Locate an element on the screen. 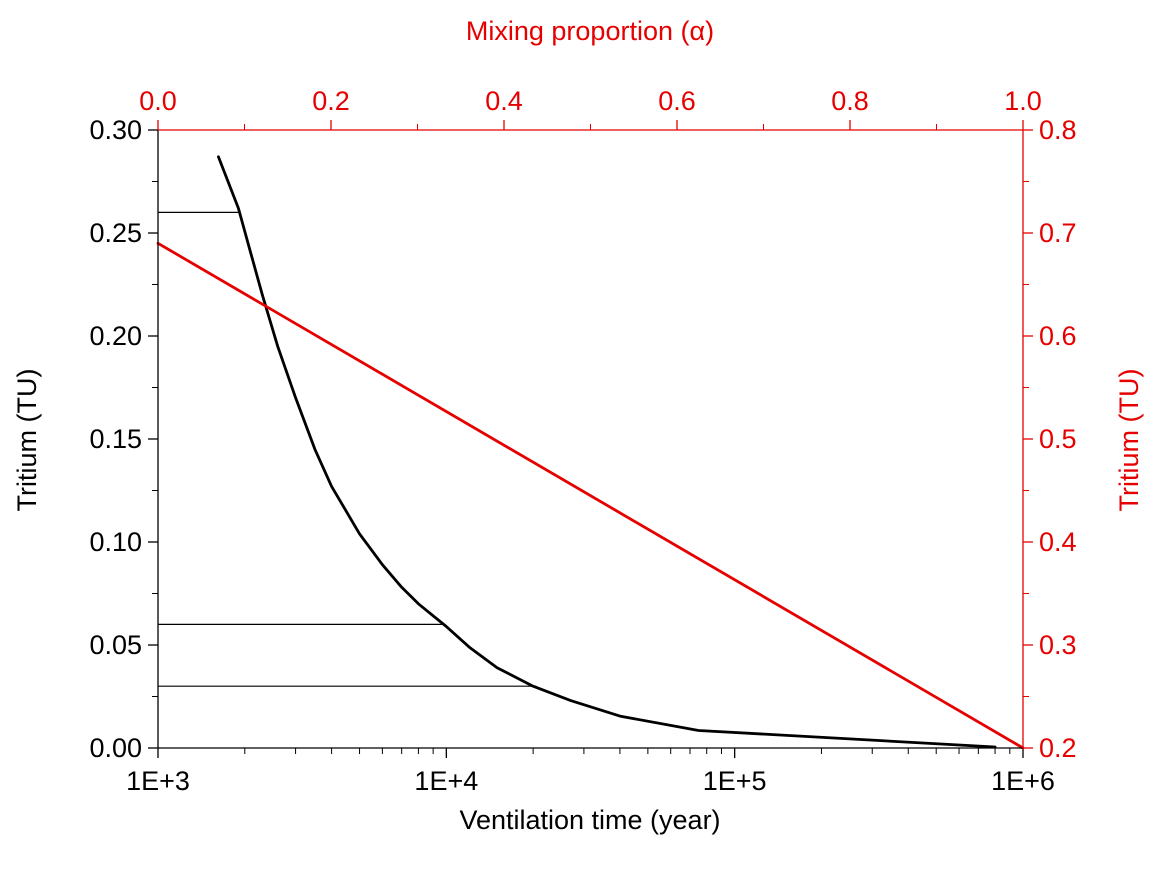 Image resolution: width=1154 pixels, height=875 pixels. x-tick-label: 1E+4 is located at coordinates (446, 781).